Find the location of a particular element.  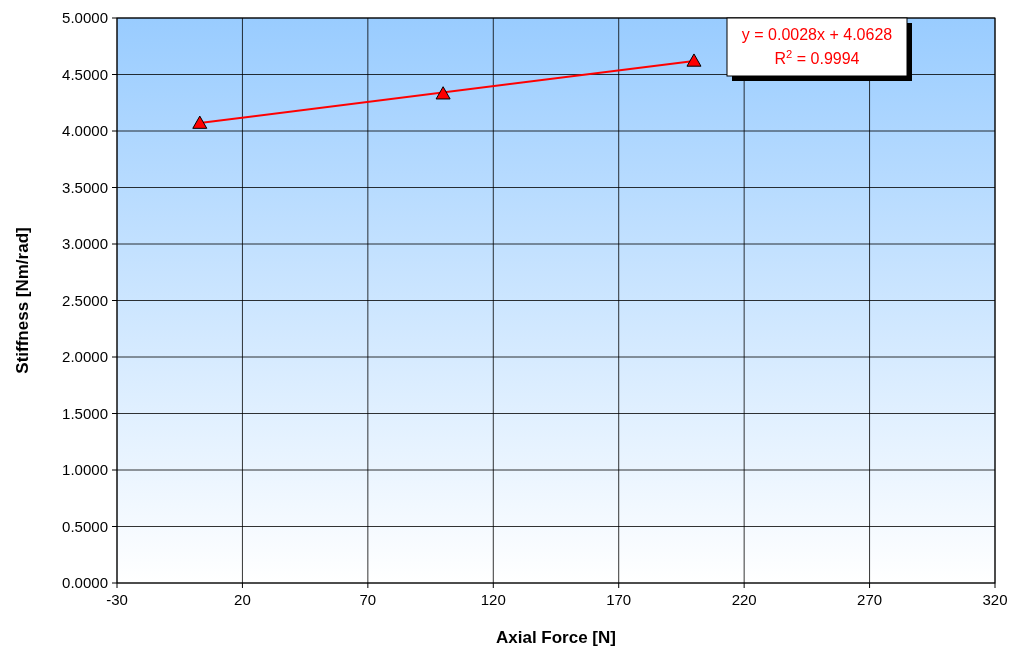

y-tick-label: 3.5000 is located at coordinates (85, 187).